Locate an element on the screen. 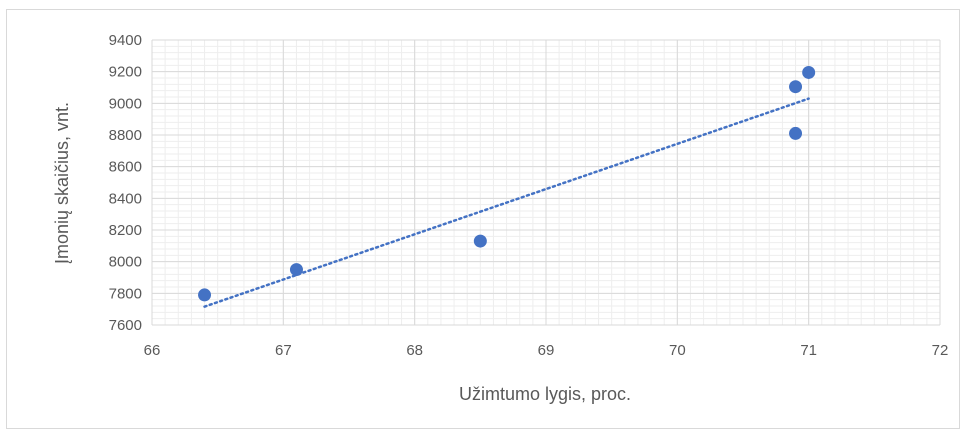 The height and width of the screenshot is (436, 968). x-tick-label: 70 is located at coordinates (677, 350).